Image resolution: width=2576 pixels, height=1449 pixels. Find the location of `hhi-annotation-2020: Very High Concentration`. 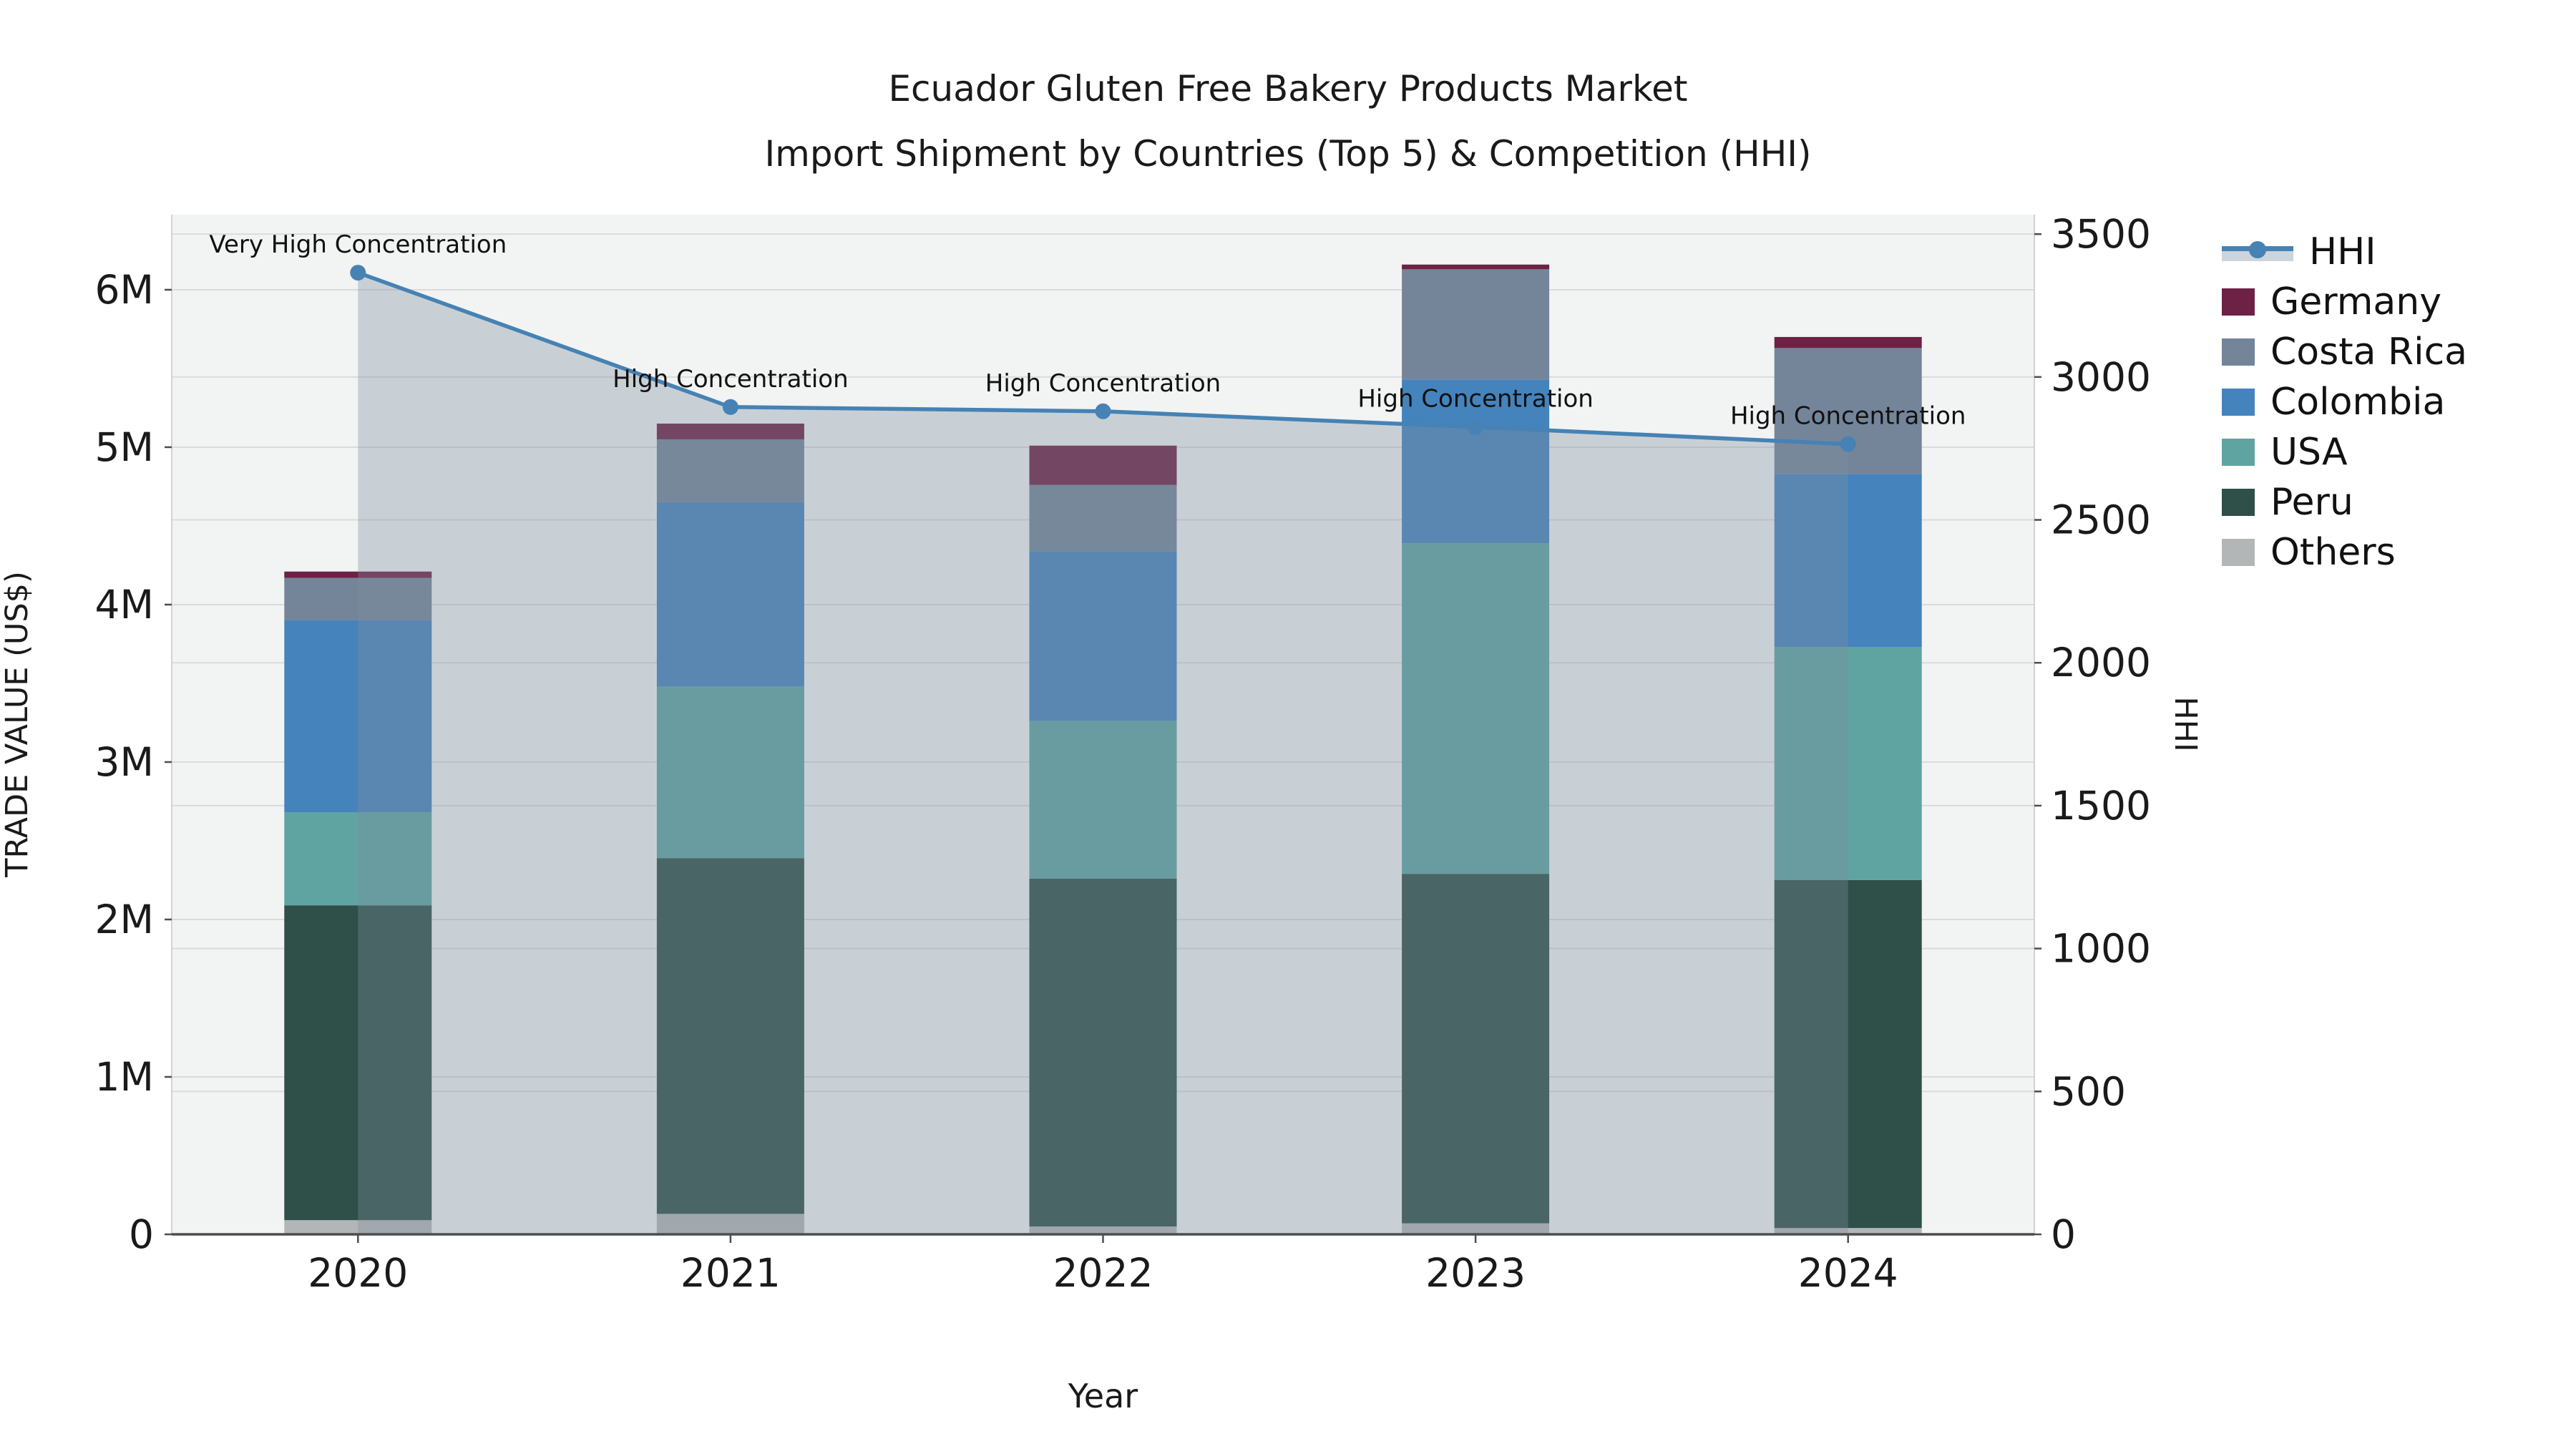

hhi-annotation-2020: Very High Concentration is located at coordinates (358, 244).